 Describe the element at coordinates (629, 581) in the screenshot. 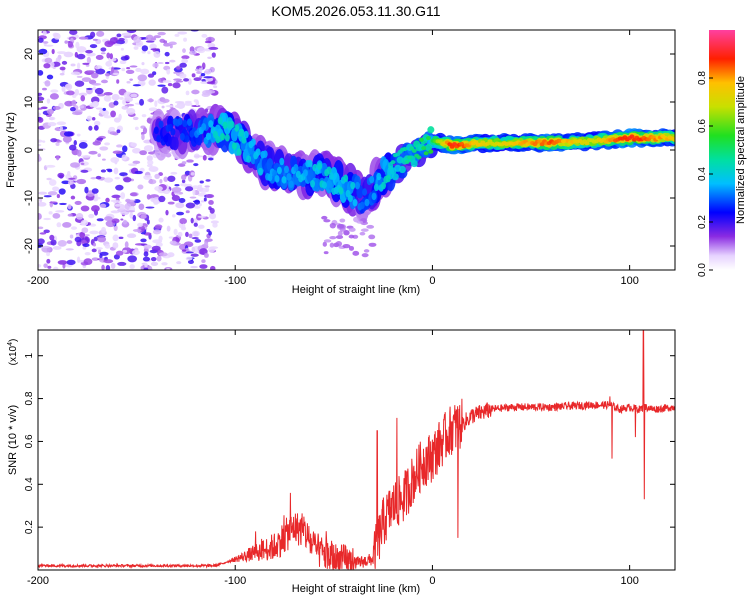

I see `snr-x-tick-label: 100` at that location.